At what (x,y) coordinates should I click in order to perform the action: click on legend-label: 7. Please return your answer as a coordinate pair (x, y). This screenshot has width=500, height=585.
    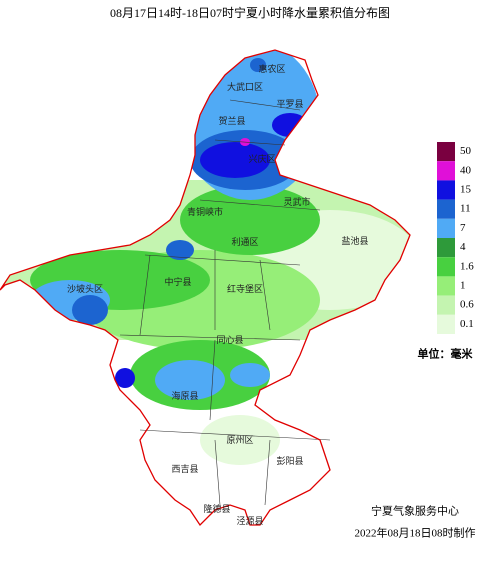
    Looking at the image, I should click on (463, 228).